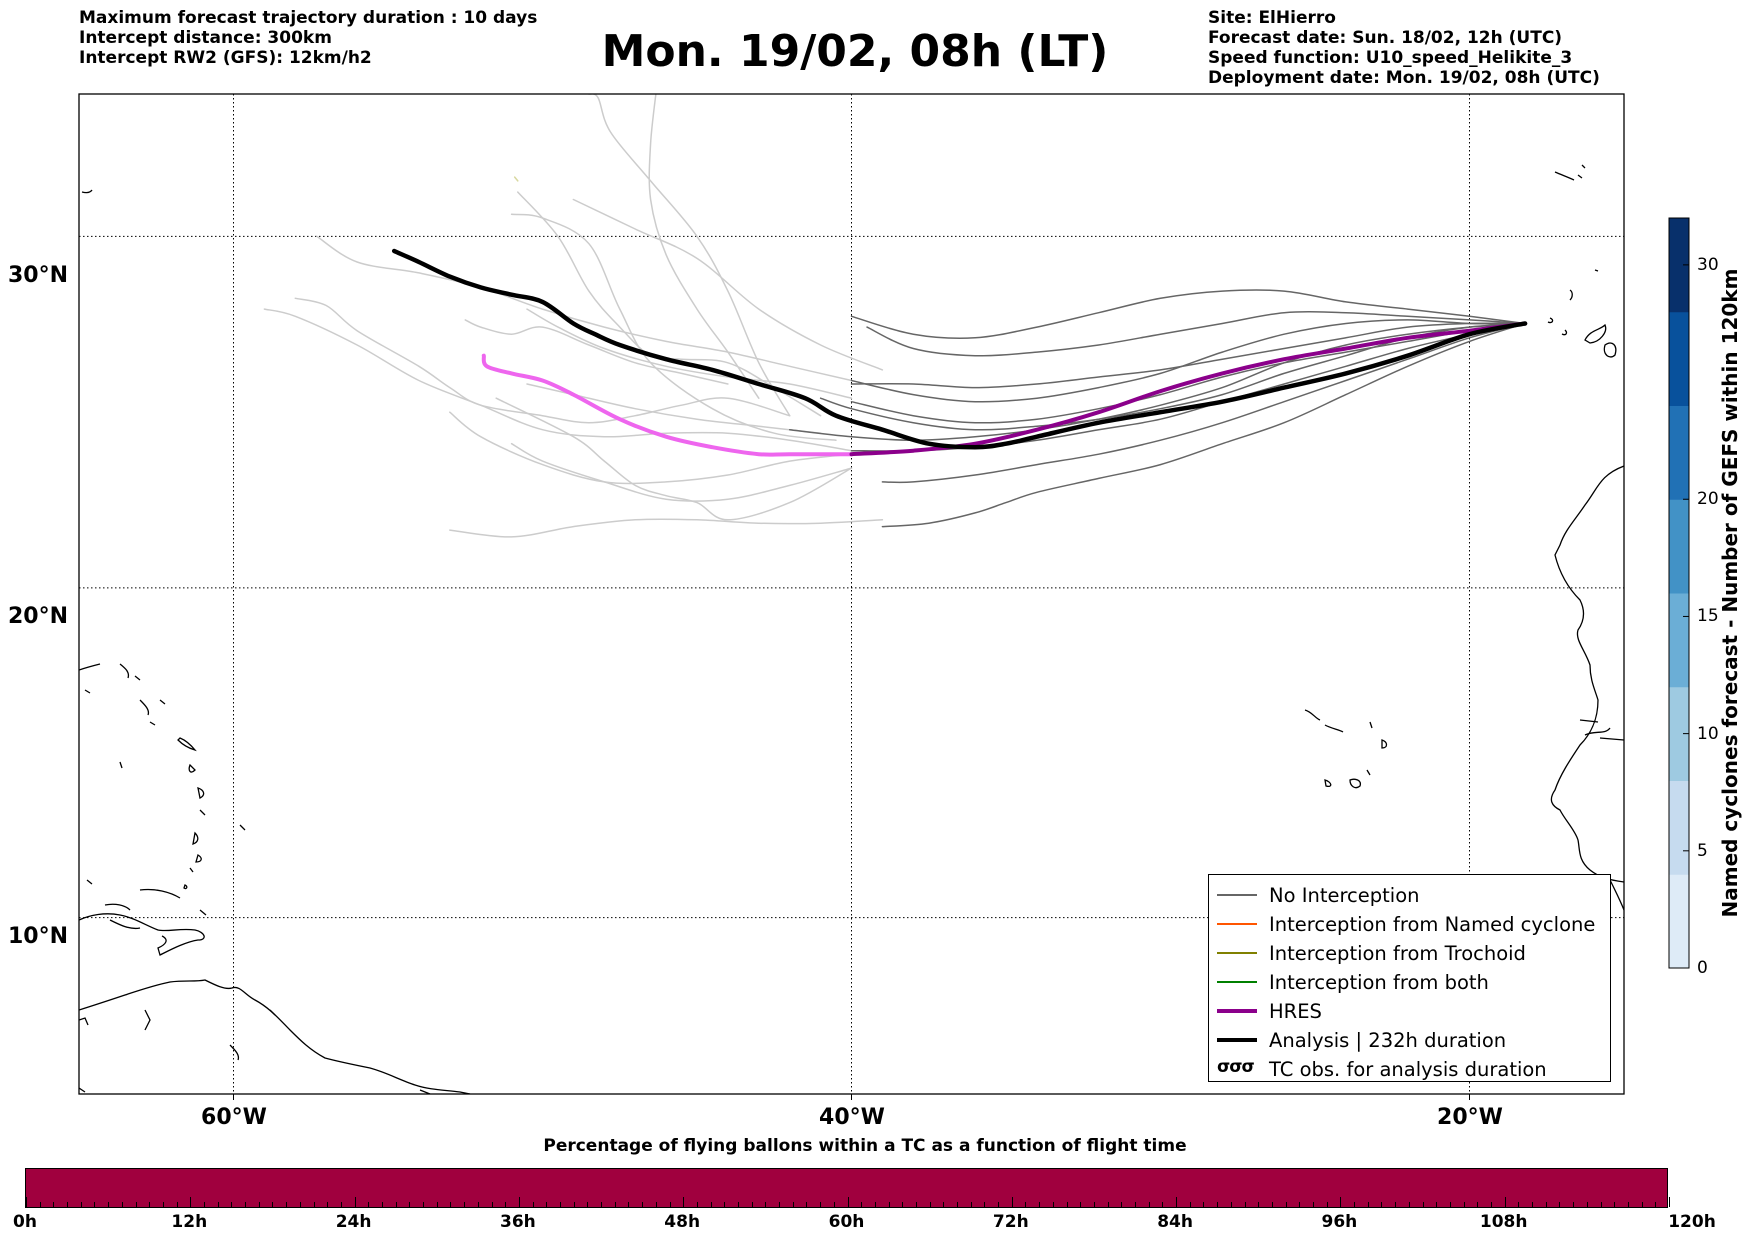 The width and height of the screenshot is (1752, 1241). Describe the element at coordinates (353, 1222) in the screenshot. I see `timebar-tick-label: 24h` at that location.